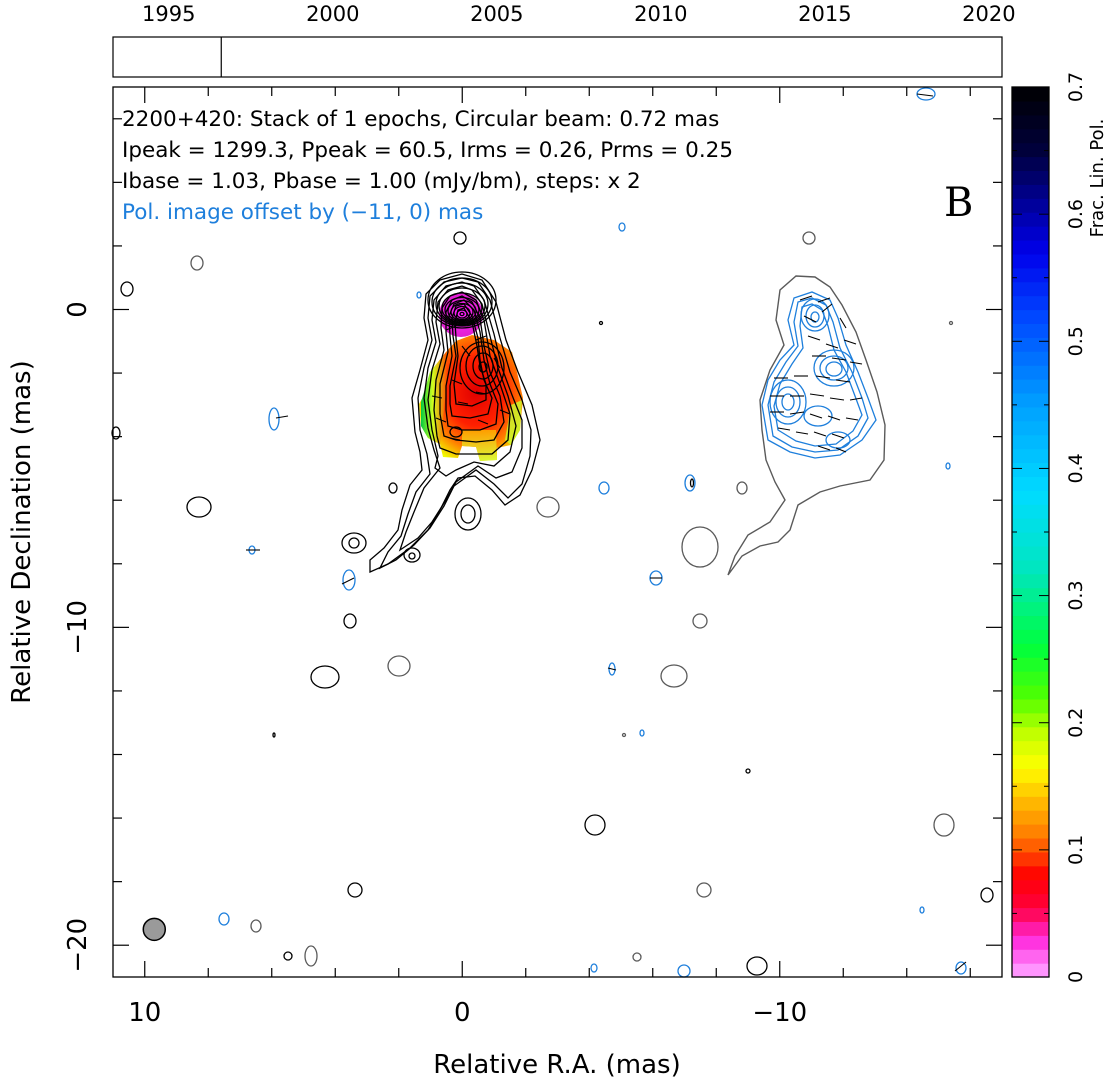  What do you see at coordinates (1076, 850) in the screenshot?
I see `colorbar-tick-label: 0.1` at bounding box center [1076, 850].